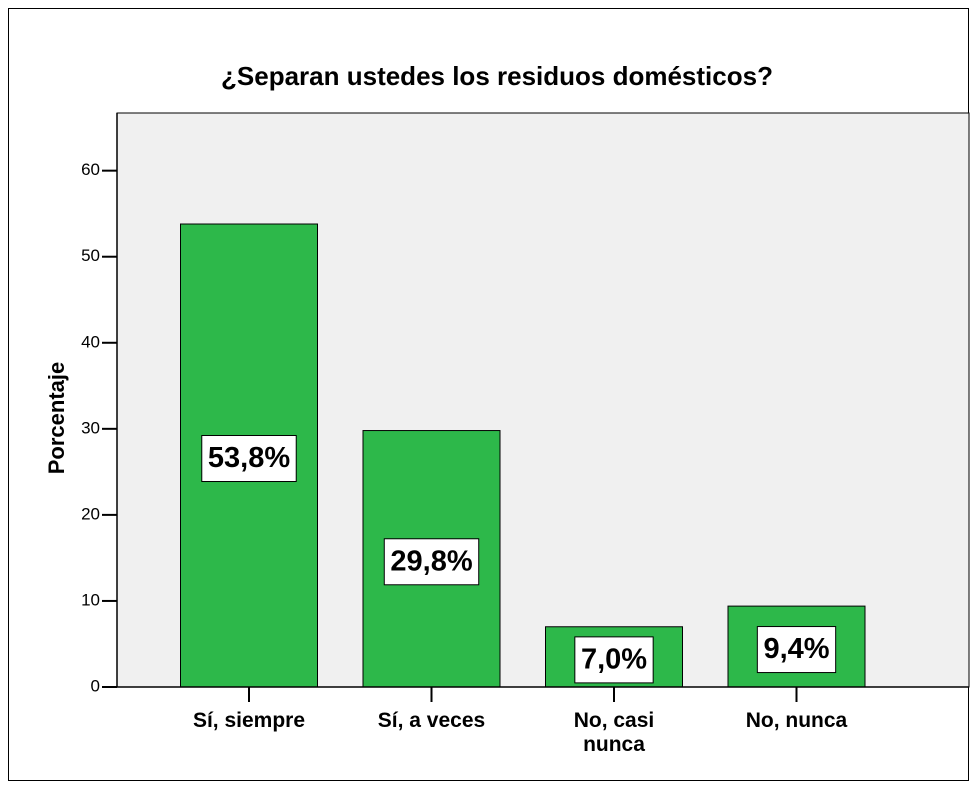 This screenshot has height=789, width=977. I want to click on value-label: 7,0%, so click(614, 660).